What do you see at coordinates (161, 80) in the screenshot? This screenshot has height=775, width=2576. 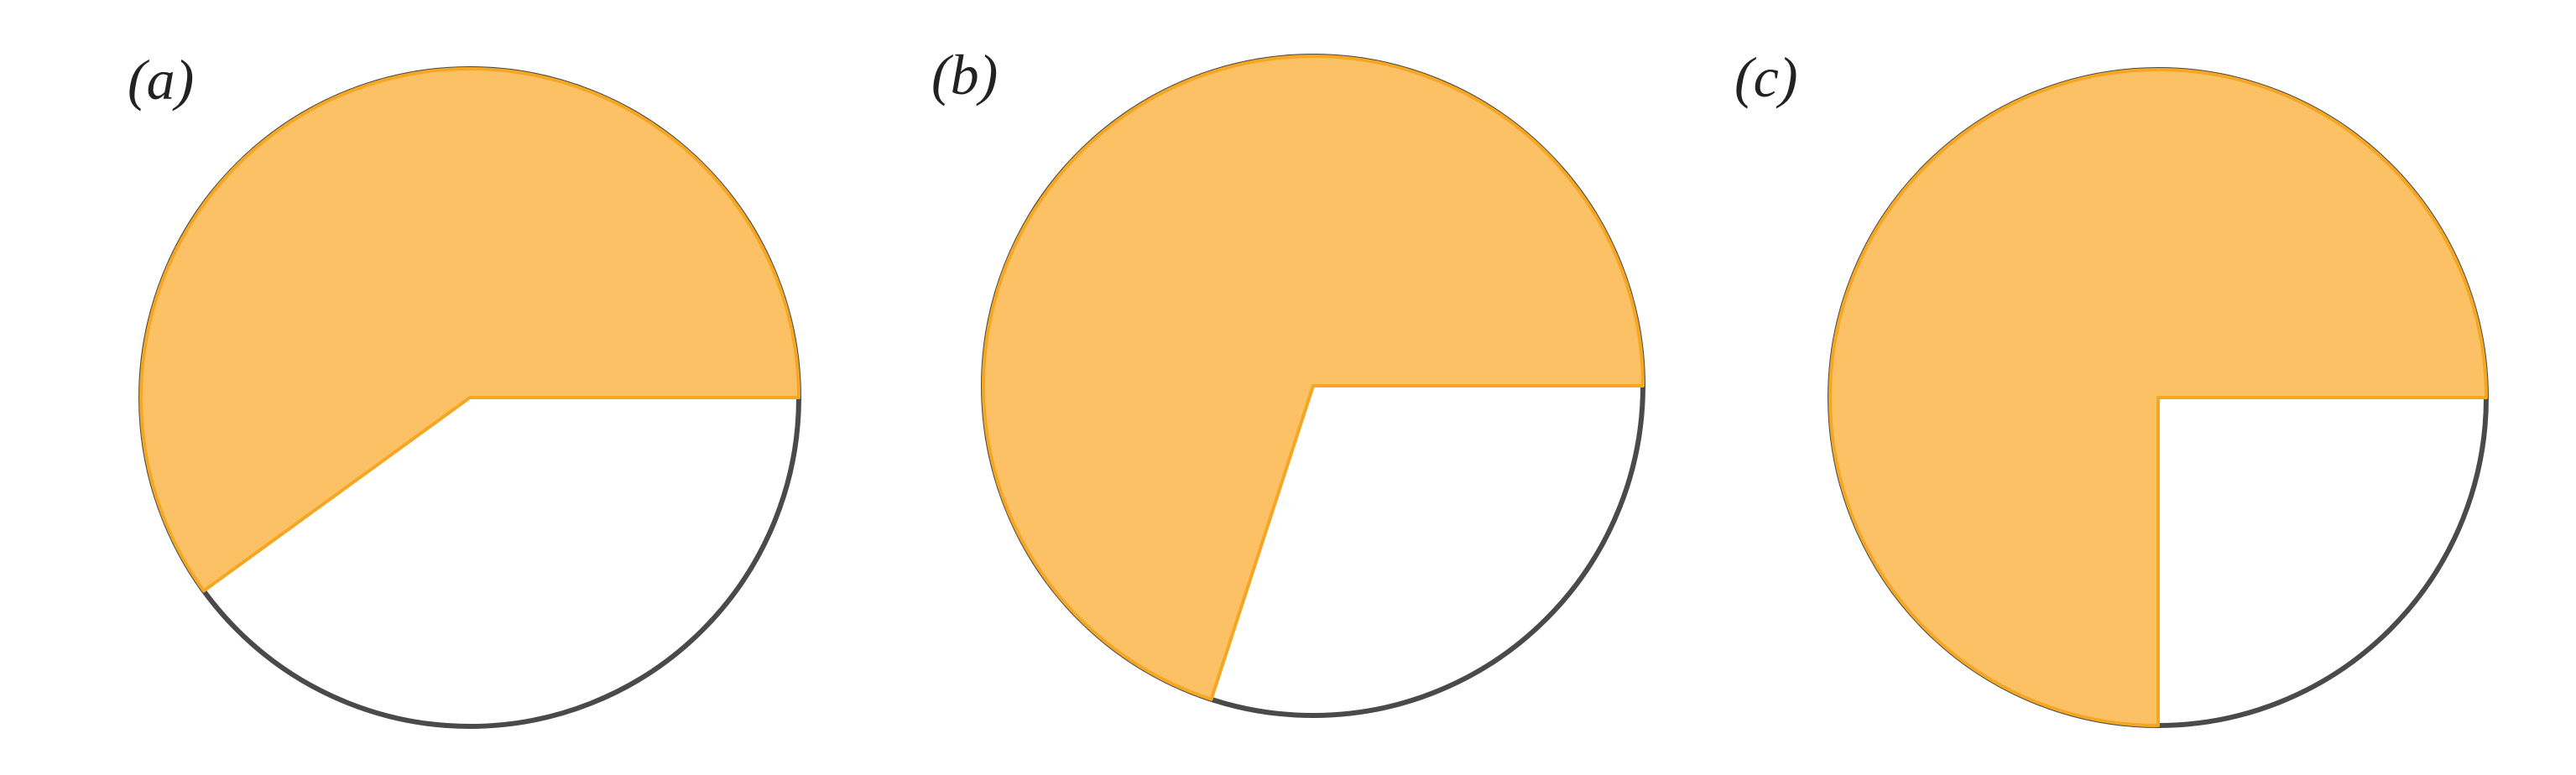 I see `panel-a-label: (a)` at bounding box center [161, 80].